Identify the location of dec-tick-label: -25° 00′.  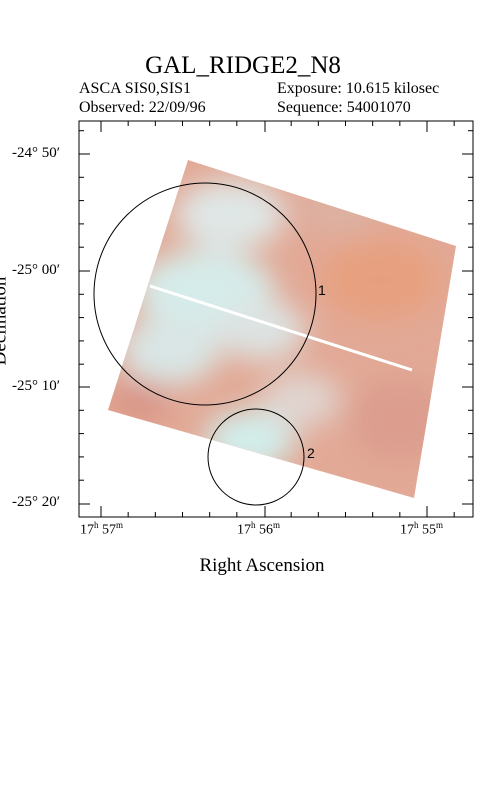
(36, 270).